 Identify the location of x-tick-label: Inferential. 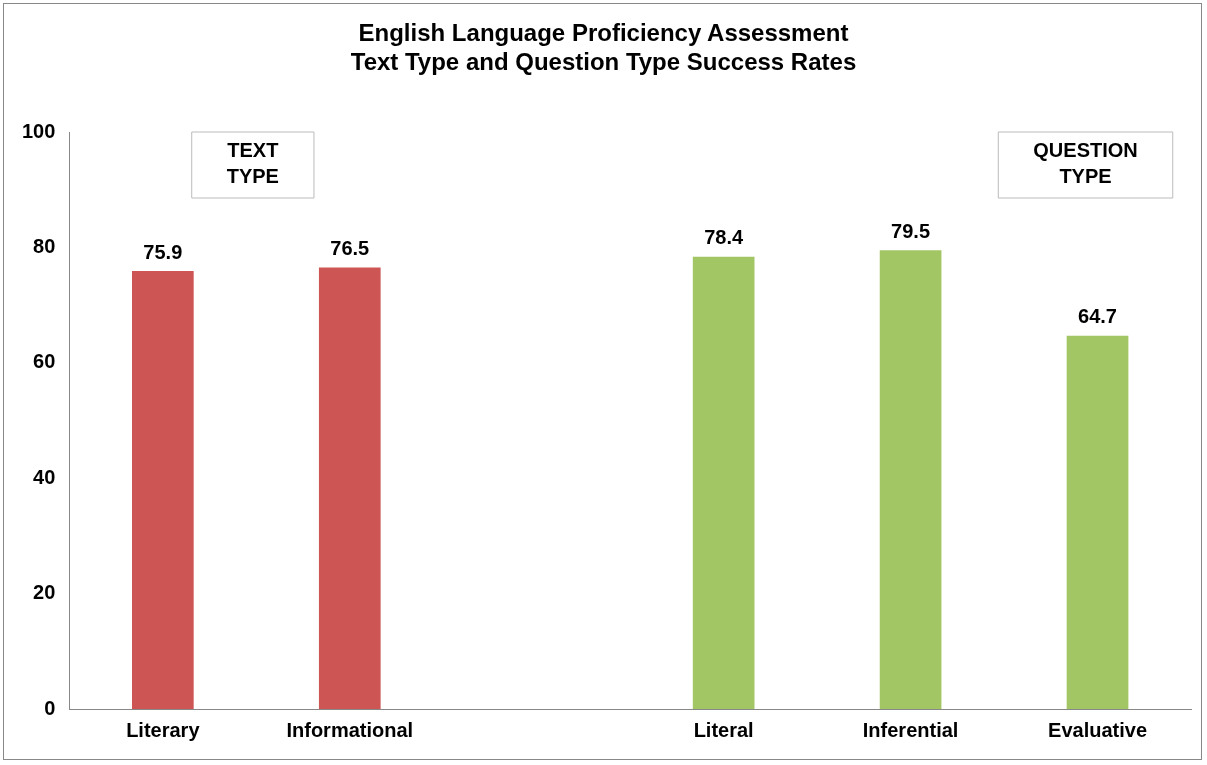
(910, 729).